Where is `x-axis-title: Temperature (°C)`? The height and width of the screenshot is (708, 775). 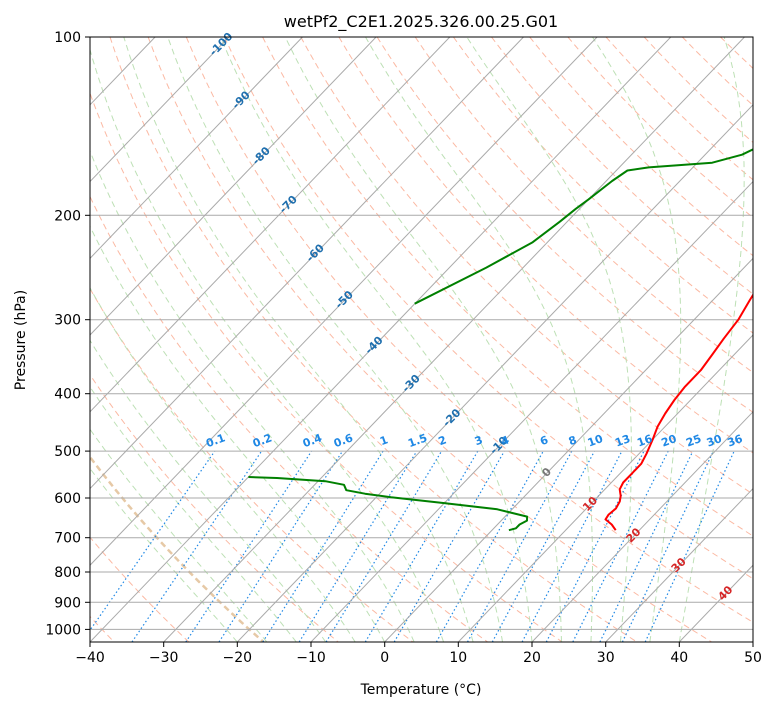
x-axis-title: Temperature (°C) is located at coordinates (421, 690).